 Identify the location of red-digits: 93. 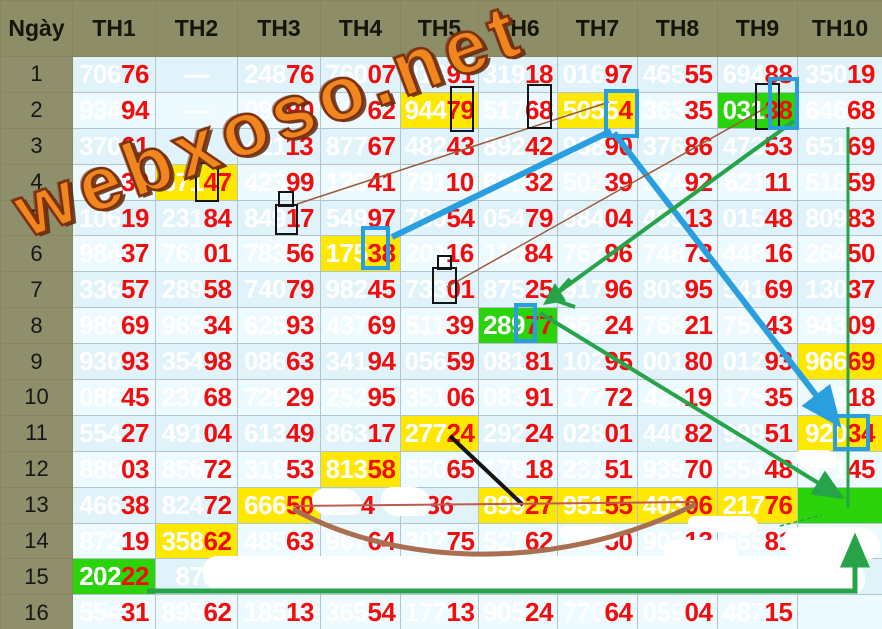
(134, 361).